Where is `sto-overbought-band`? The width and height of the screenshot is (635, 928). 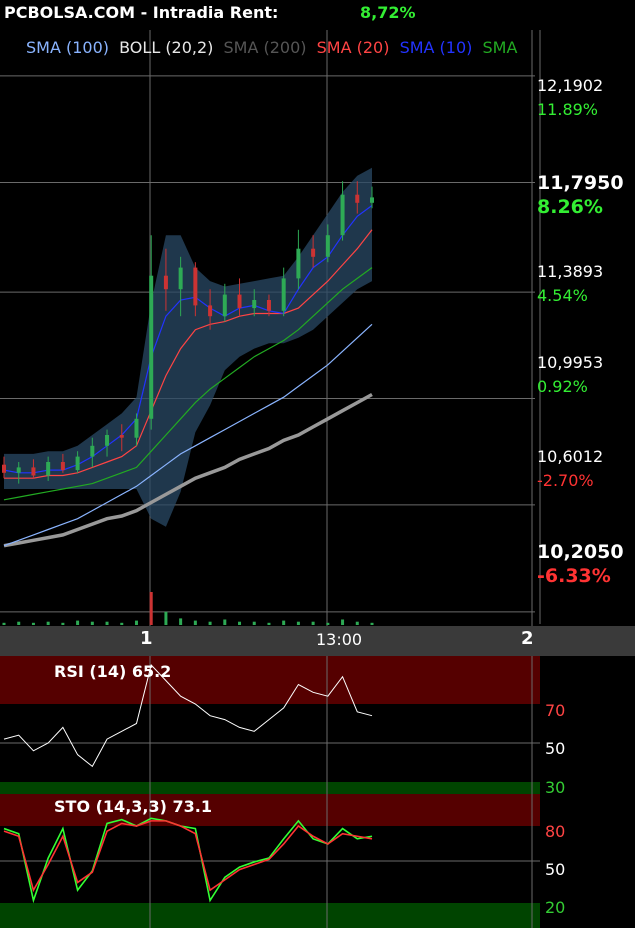
sto-overbought-band is located at coordinates (270, 810).